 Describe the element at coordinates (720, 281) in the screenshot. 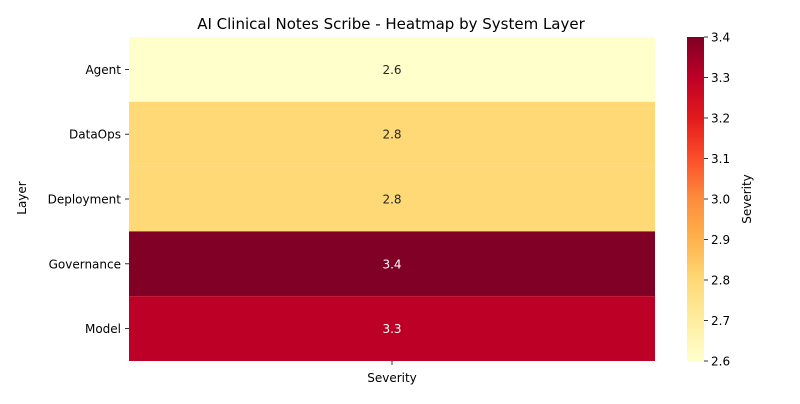

I see `colorbar-tick-label: 2.8` at that location.